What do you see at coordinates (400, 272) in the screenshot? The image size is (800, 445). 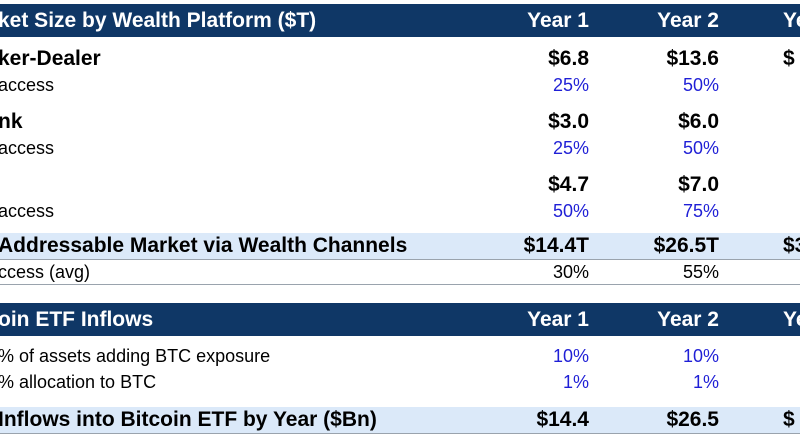 I see `avg-access-row: ccess (avg) 30% 55%` at bounding box center [400, 272].